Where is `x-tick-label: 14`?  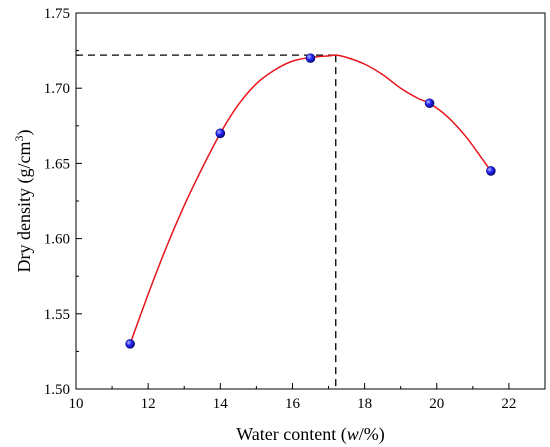 x-tick-label: 14 is located at coordinates (221, 404).